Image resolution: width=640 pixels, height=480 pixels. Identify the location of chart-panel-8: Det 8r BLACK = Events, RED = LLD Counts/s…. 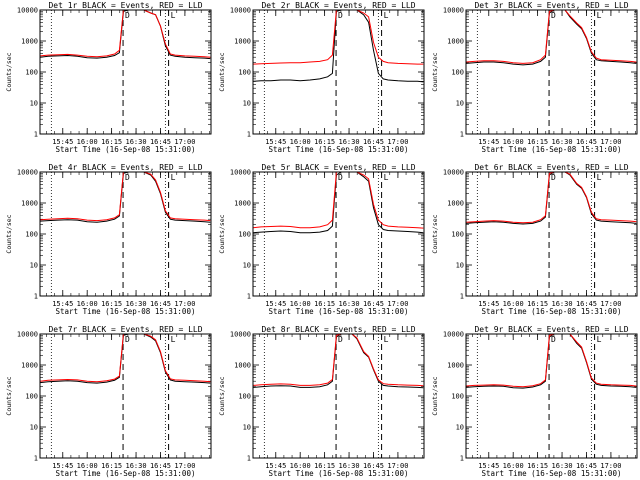
(321, 401).